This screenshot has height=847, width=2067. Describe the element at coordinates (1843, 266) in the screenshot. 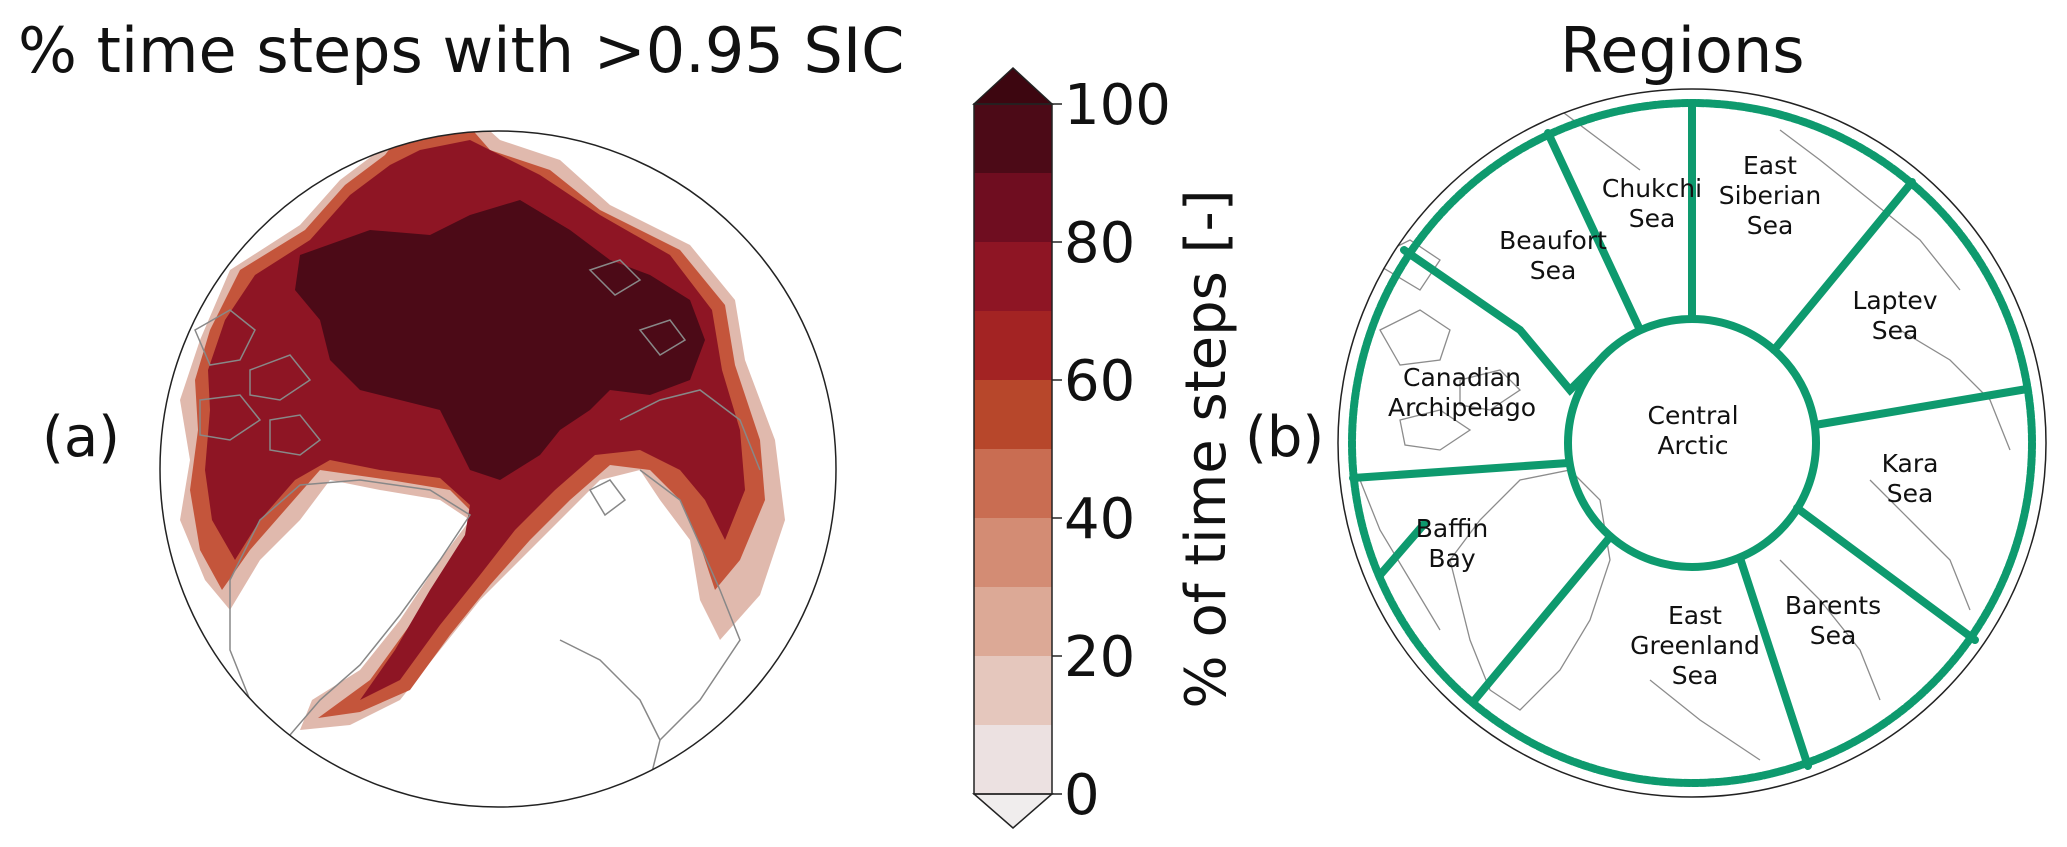

I see `divider-eastsiberian-laptev` at that location.